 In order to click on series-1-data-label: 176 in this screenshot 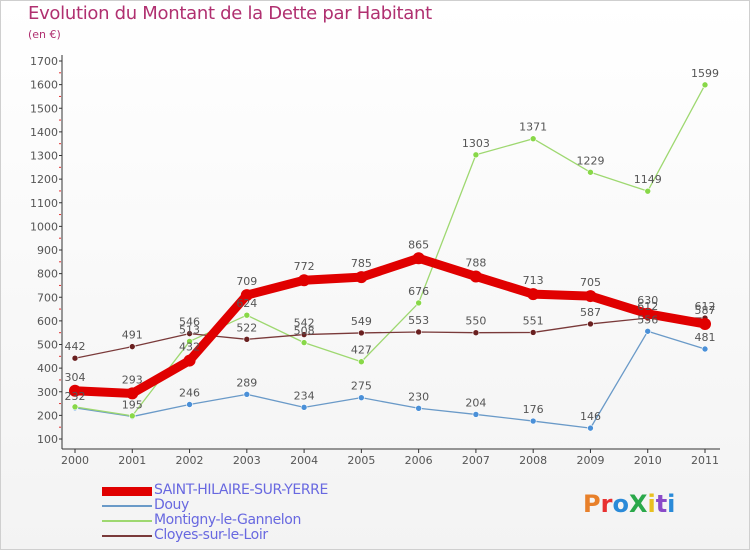, I will do `click(533, 409)`.